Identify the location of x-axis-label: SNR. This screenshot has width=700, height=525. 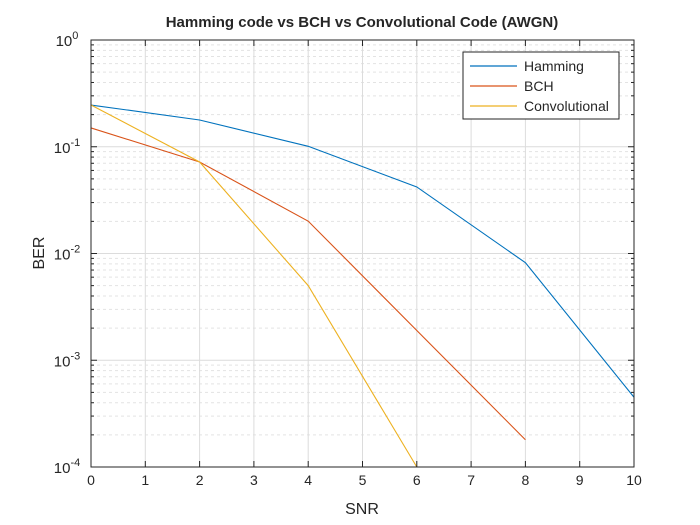
(362, 509).